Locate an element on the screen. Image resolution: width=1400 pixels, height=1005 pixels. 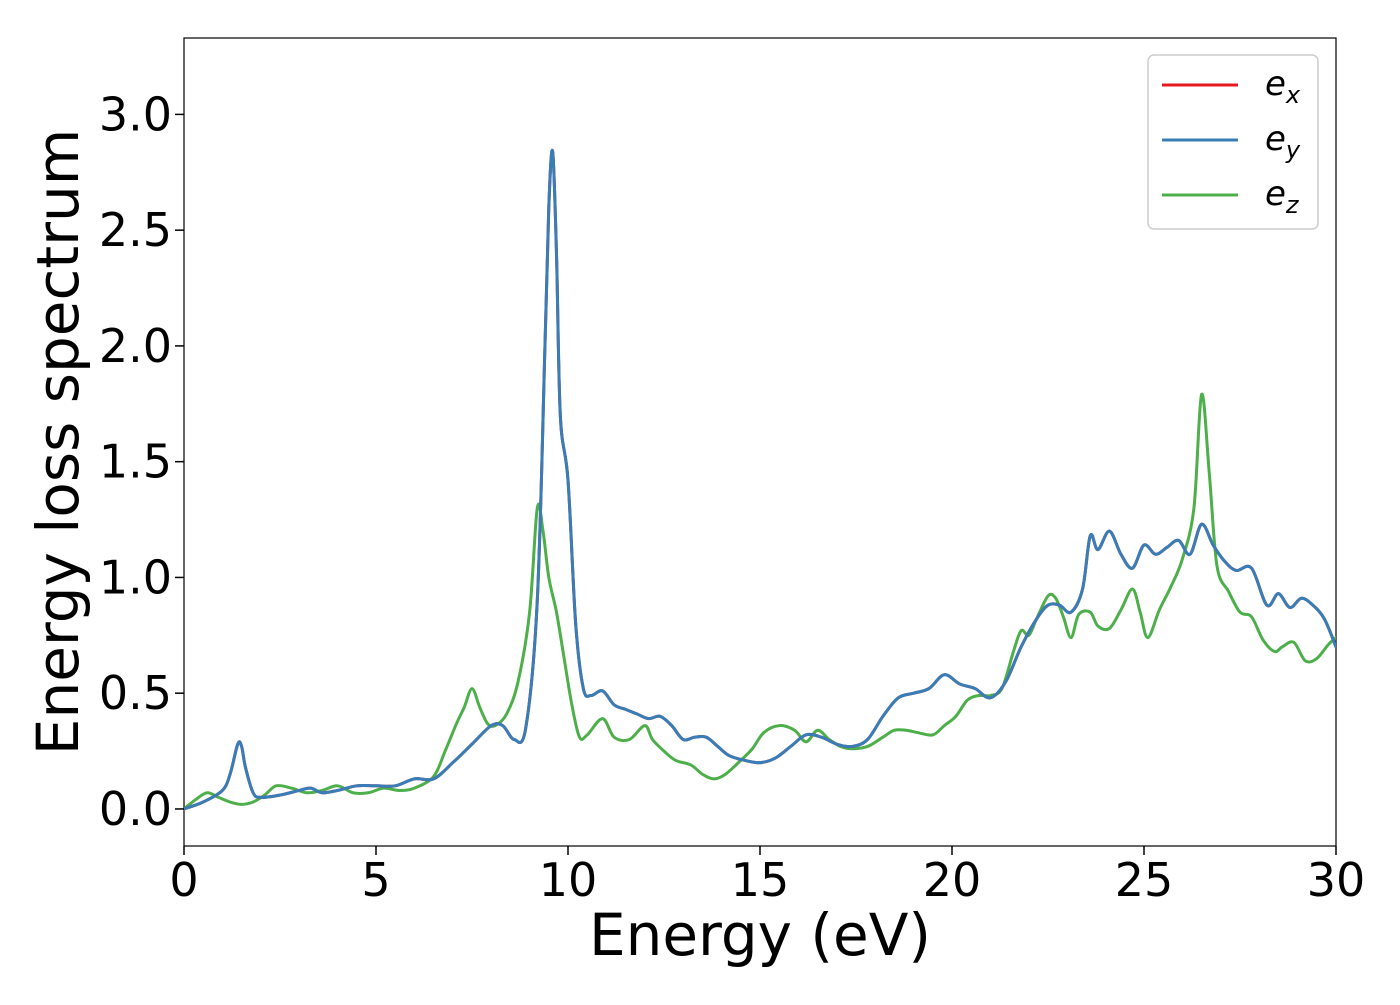
y-axis: 0.0 0.5 1.0 1.5 2.0 2.5 3.0 is located at coordinates (141, 461).